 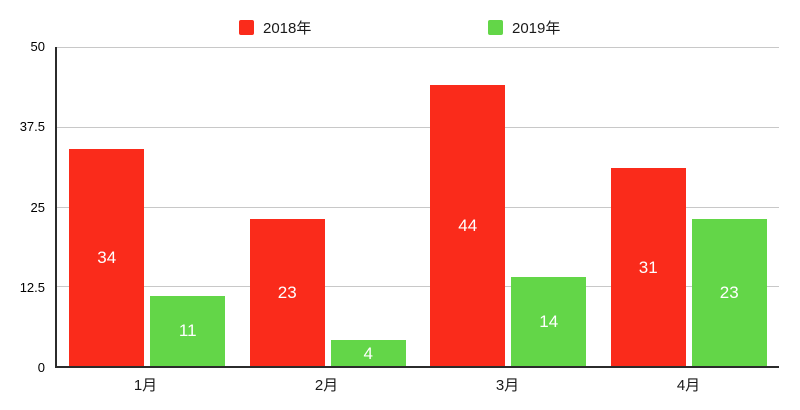 I want to click on bar-value-label: 31, so click(x=648, y=267).